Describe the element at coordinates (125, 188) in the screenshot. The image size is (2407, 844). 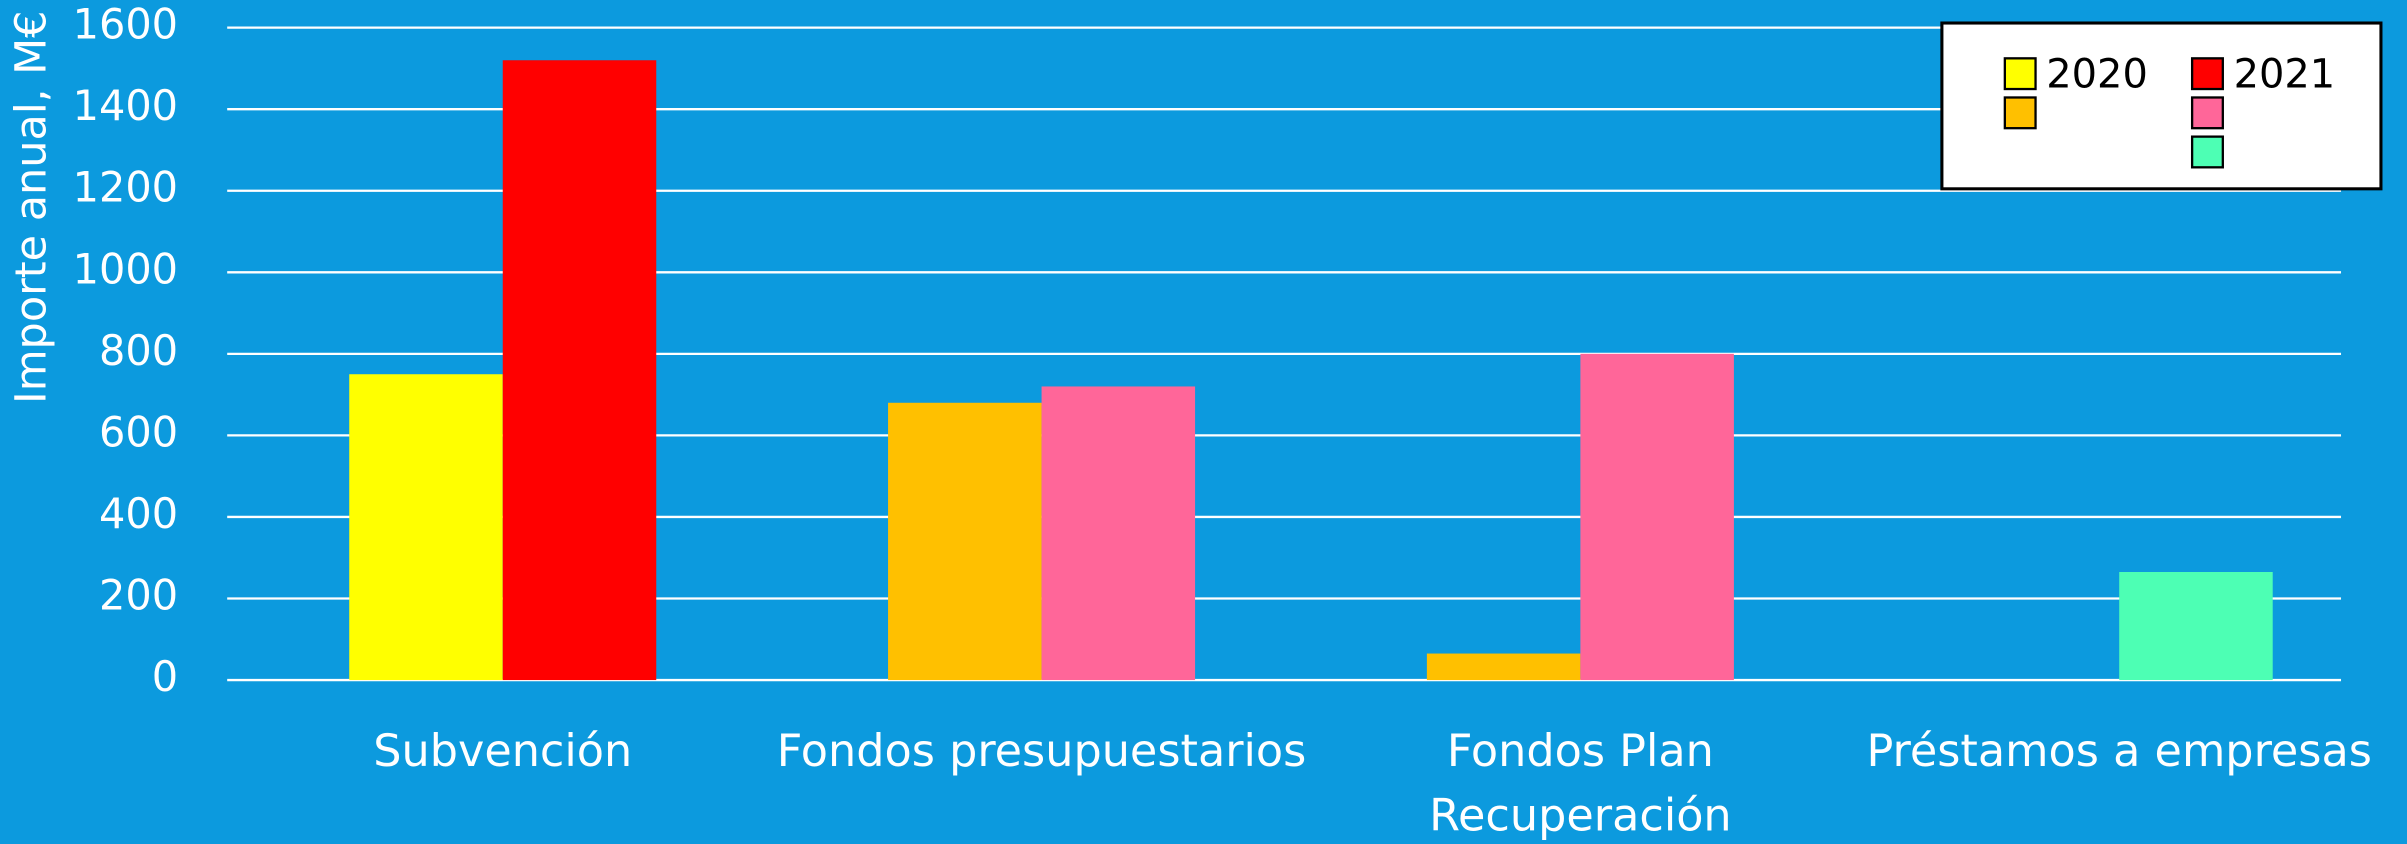
I see `y-tick-label: 1200` at that location.